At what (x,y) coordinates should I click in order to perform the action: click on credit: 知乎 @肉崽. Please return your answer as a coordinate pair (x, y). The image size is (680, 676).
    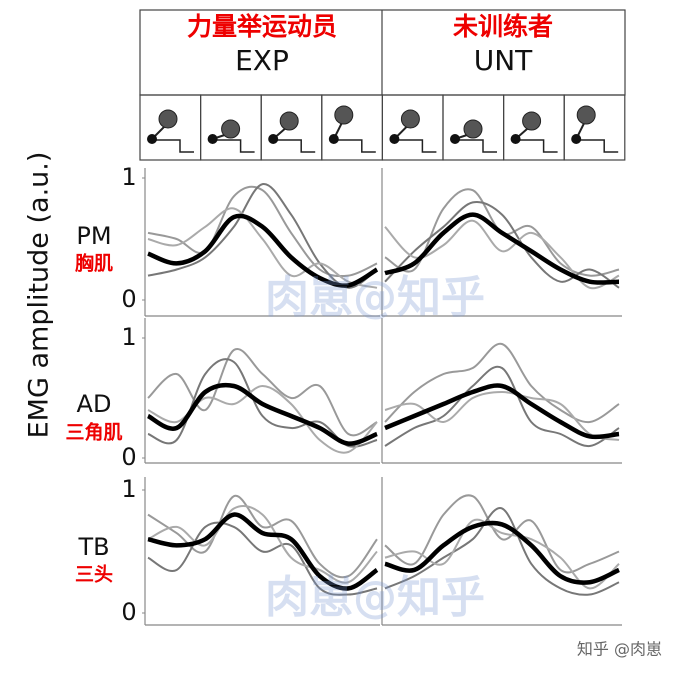
    Looking at the image, I should click on (619, 649).